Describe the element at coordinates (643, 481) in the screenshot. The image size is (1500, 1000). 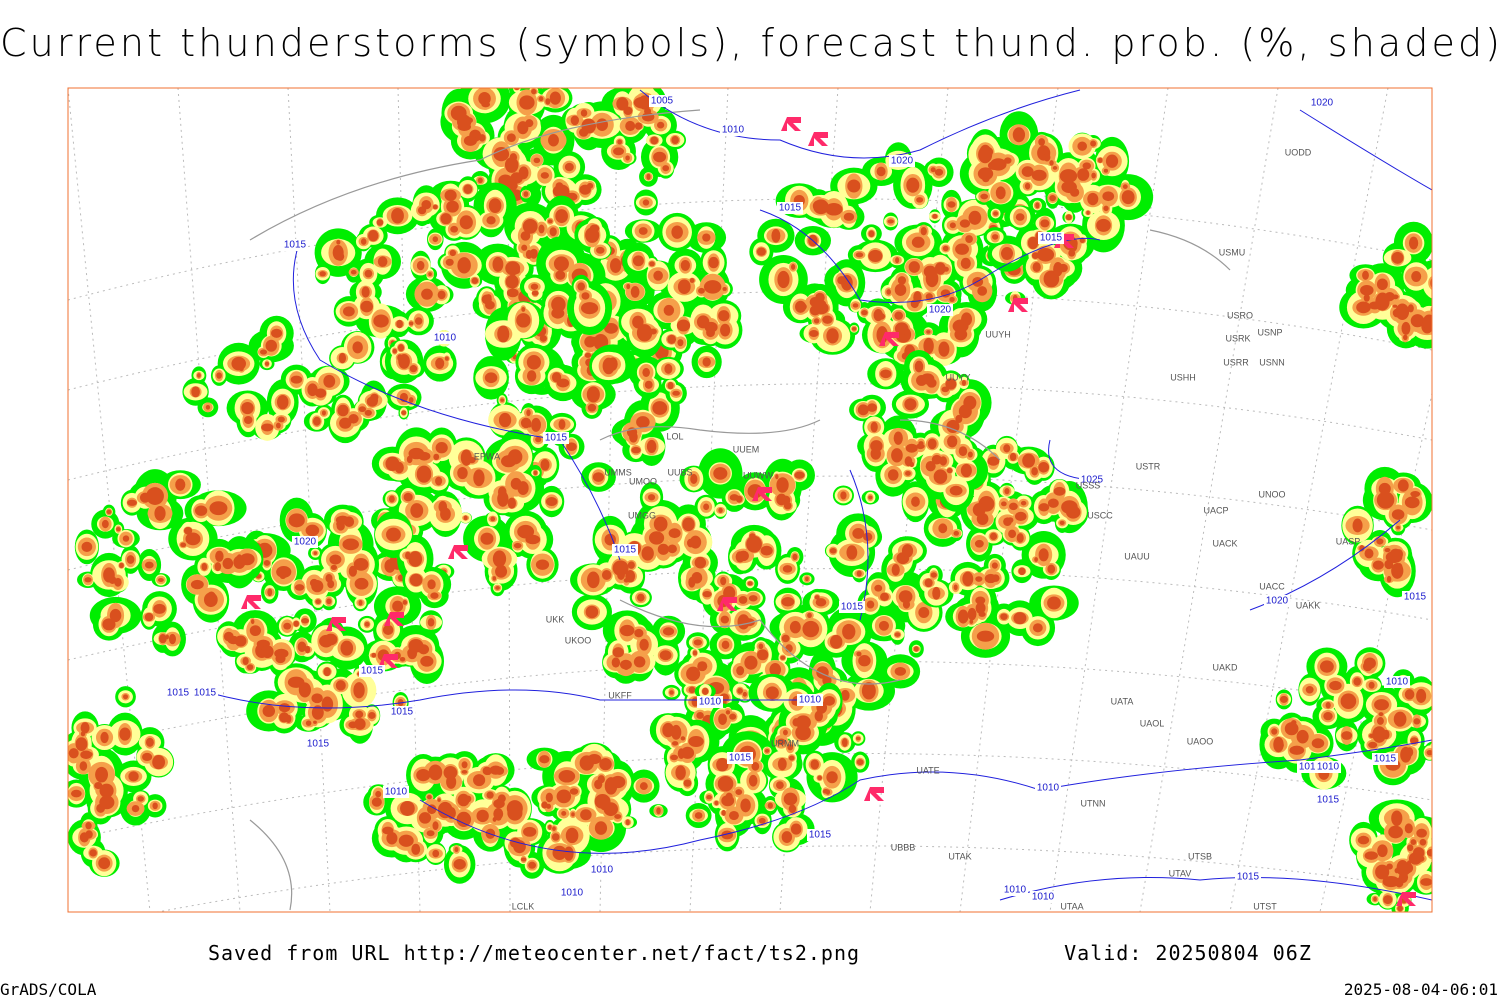
I see `station-code: UMOO` at that location.